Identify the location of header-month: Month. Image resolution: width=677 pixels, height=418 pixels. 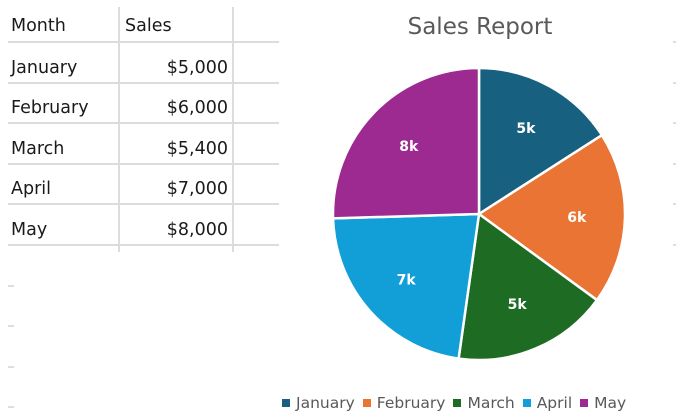
(38, 26).